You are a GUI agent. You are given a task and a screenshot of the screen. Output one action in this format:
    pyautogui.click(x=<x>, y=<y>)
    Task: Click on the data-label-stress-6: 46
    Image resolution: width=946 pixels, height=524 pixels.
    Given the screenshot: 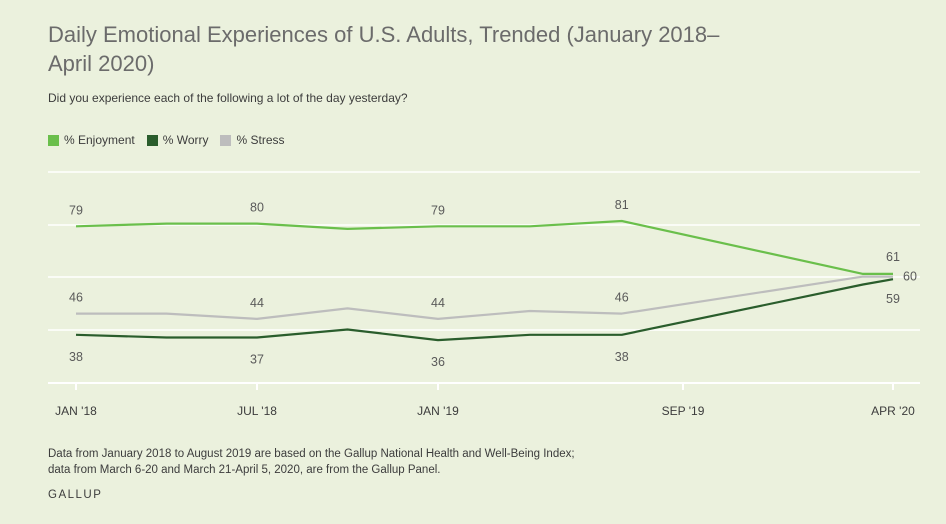 What is the action you would take?
    pyautogui.click(x=622, y=298)
    